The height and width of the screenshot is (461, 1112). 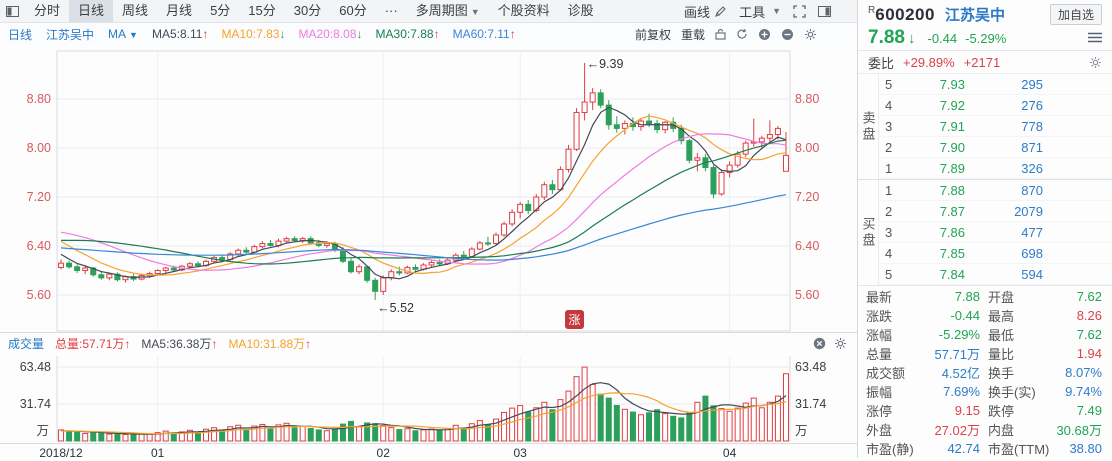 I want to click on date-tick-label: 02, so click(x=383, y=453).